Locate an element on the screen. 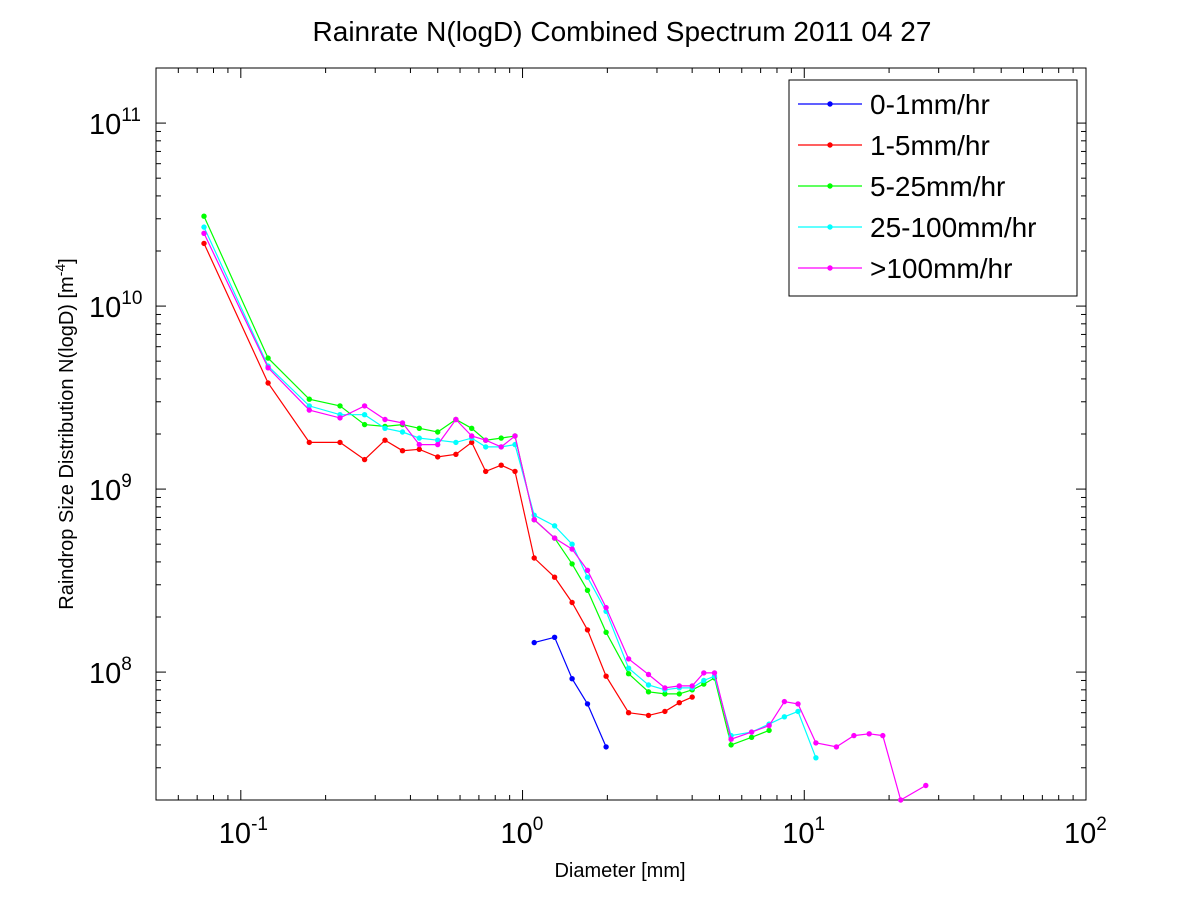 This screenshot has height=900, width=1200. x-tick-label-exponent: 1 is located at coordinates (820, 824).